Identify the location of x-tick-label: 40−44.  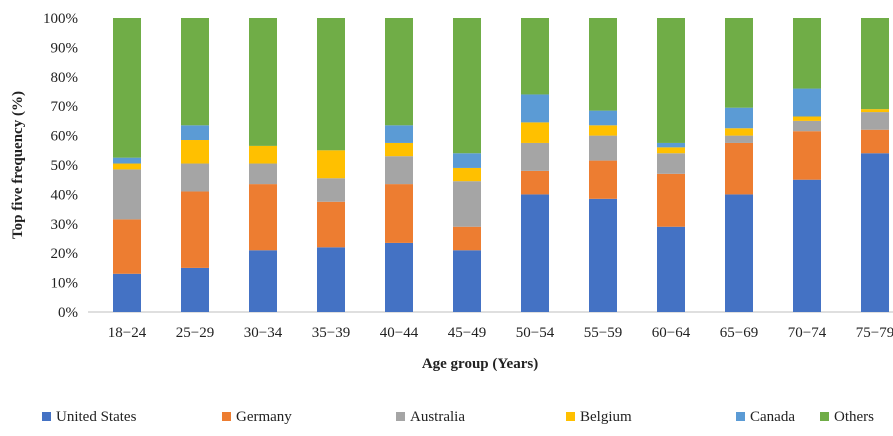
(399, 333).